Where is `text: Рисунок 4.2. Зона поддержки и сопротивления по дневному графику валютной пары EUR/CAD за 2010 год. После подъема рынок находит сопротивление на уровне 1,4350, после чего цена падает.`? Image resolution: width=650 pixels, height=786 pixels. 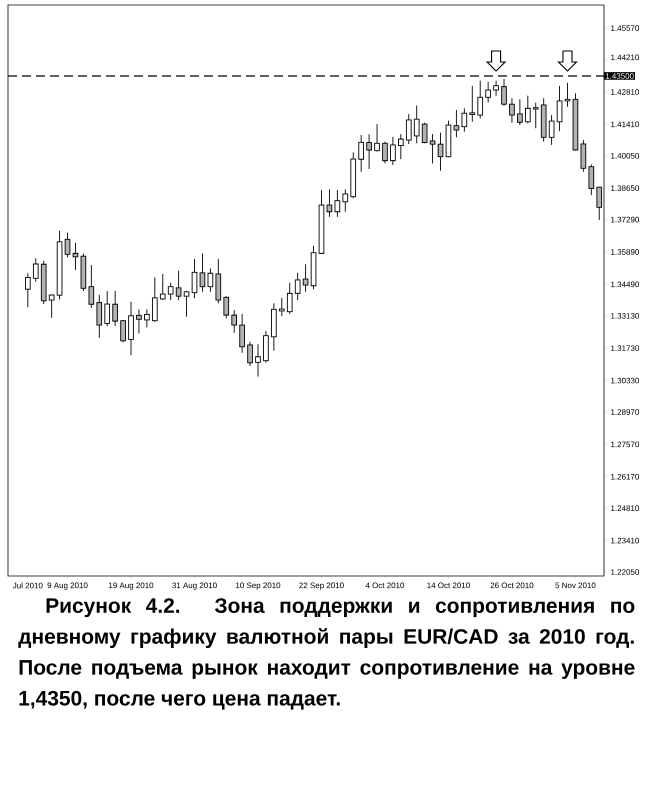
text: Рисунок 4.2. Зона поддержки и сопротивления по дневному графику валютной пары EUR/CAD за 2010 год. После подъема рынок находит сопротивление на уровне 1,4350, после чего цена падает. is located at coordinates (326, 654).